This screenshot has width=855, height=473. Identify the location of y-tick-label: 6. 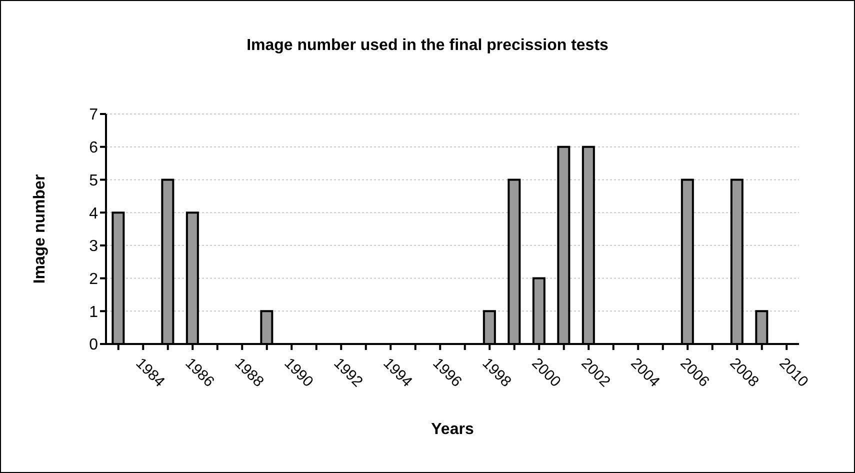
(93, 148).